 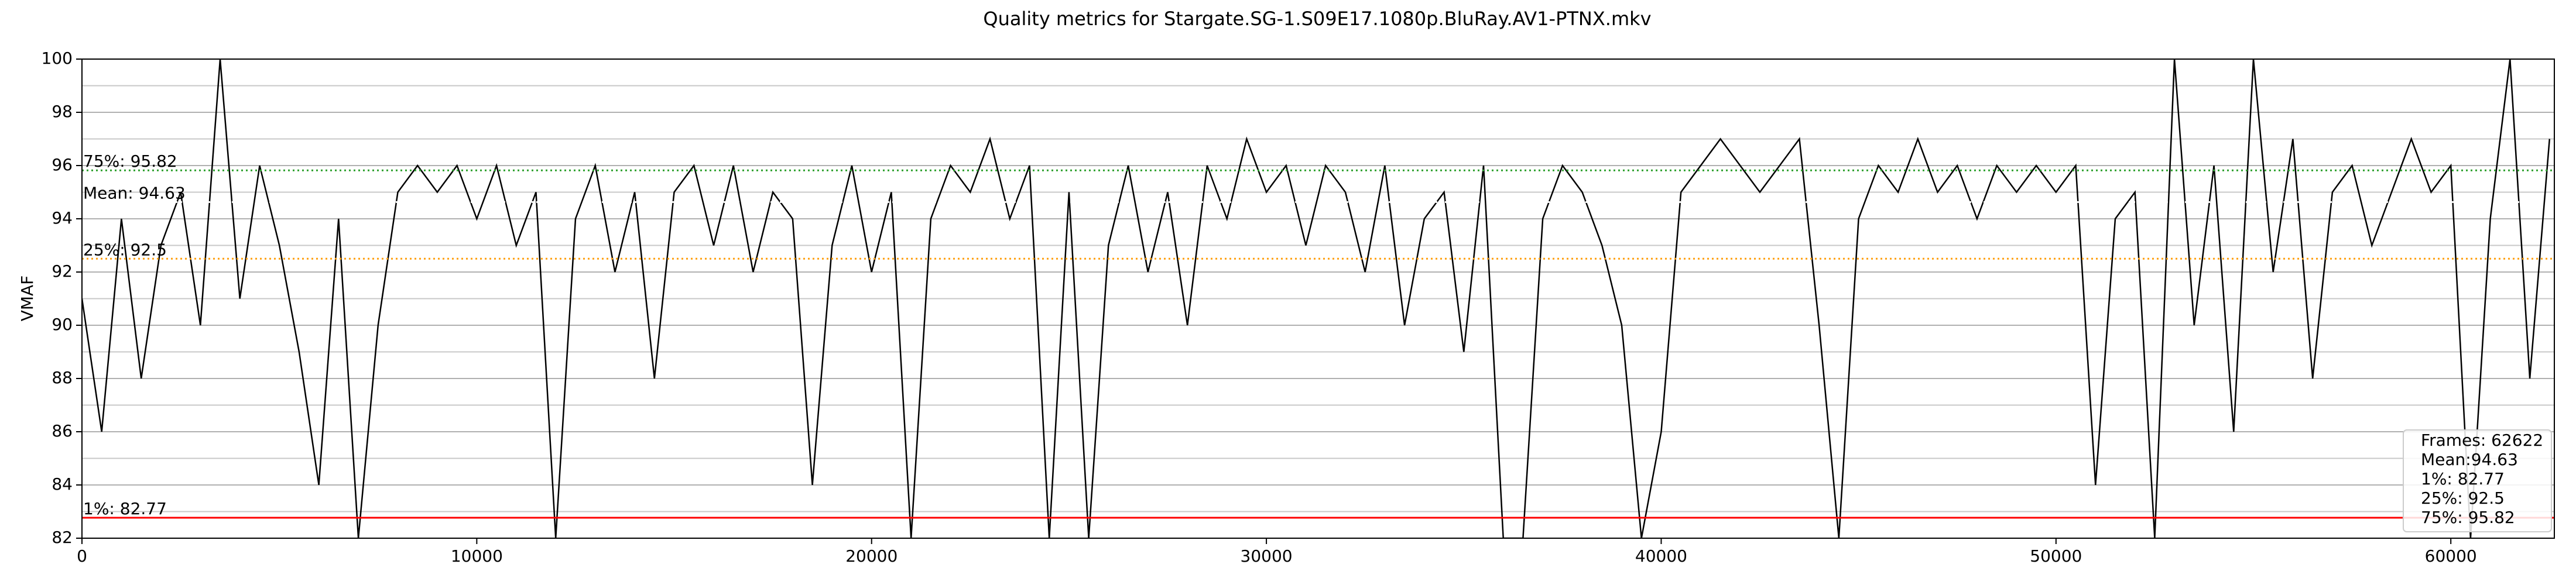 I want to click on reference-label: 25%: 92.5, so click(x=125, y=249).